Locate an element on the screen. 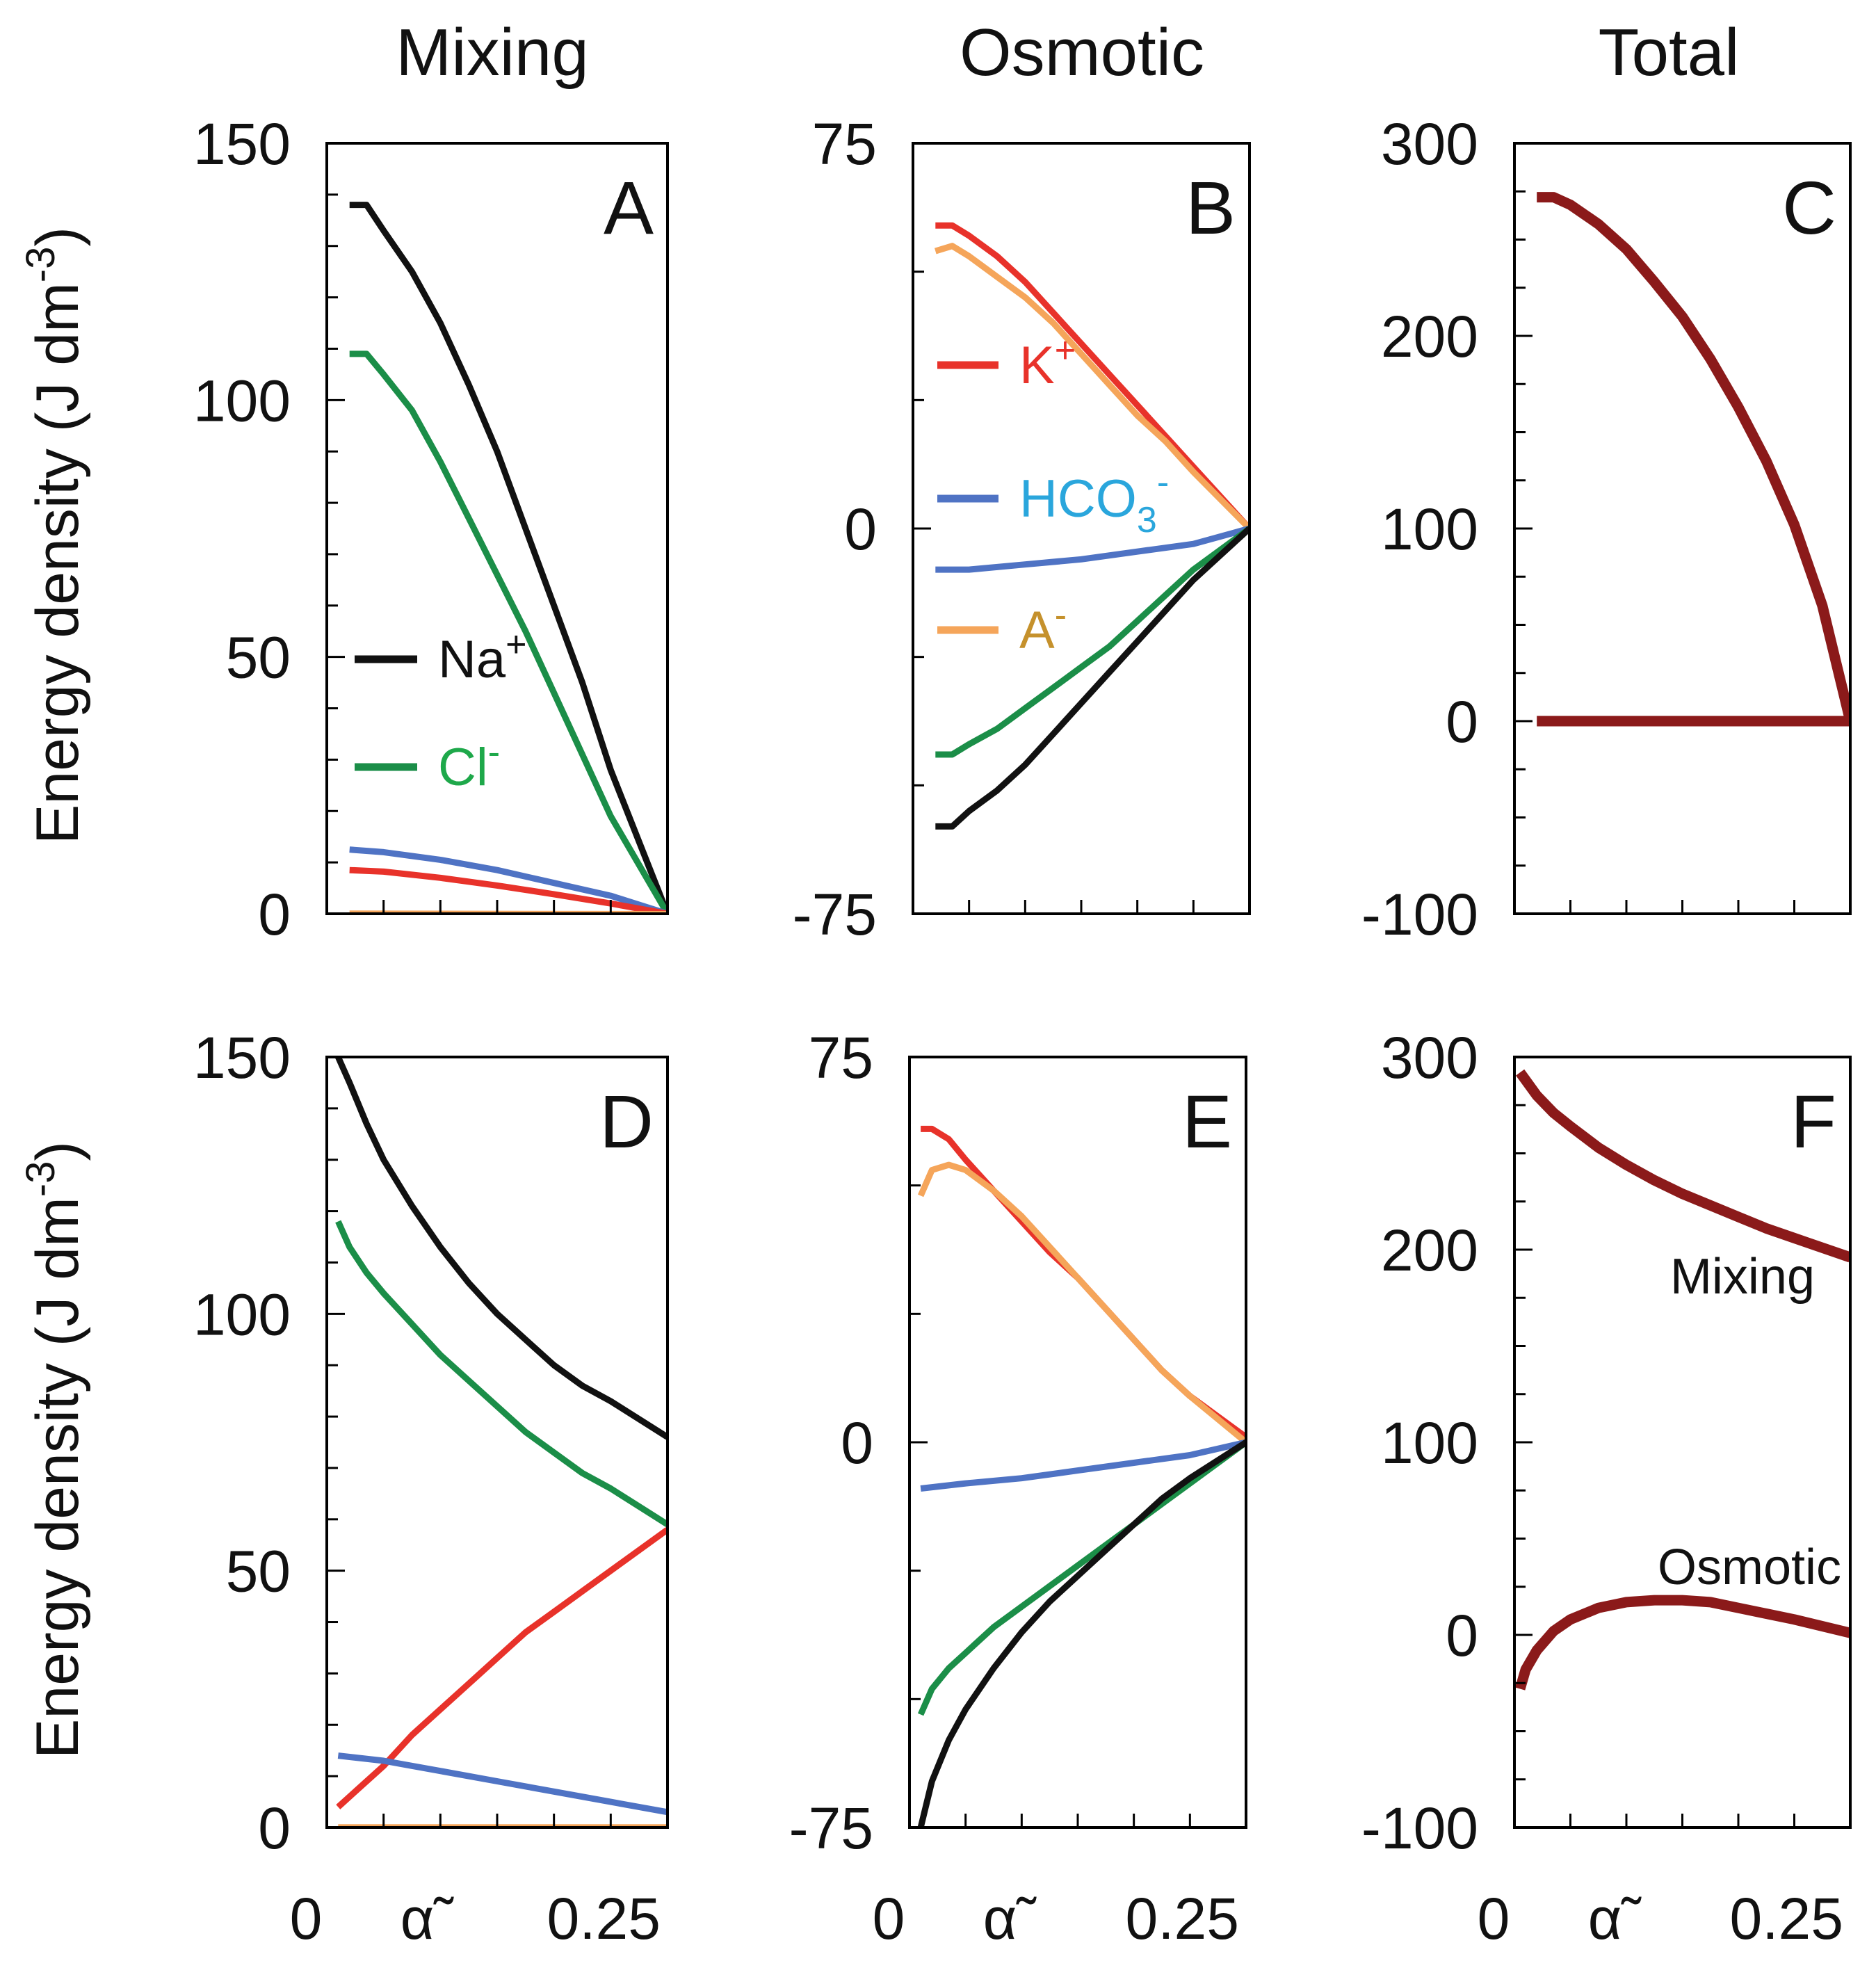  legend-label: K+ is located at coordinates (1047, 362).